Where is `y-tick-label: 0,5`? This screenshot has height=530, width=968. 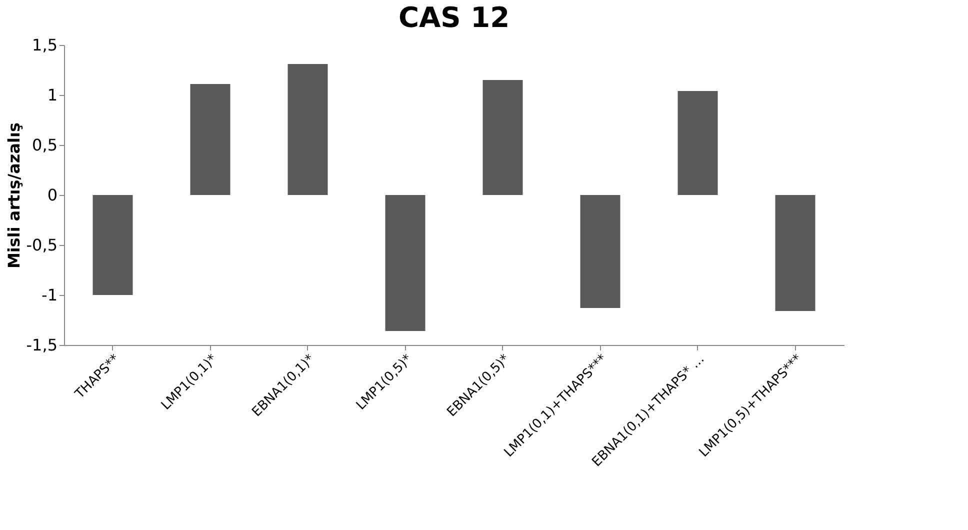 y-tick-label: 0,5 is located at coordinates (45, 145).